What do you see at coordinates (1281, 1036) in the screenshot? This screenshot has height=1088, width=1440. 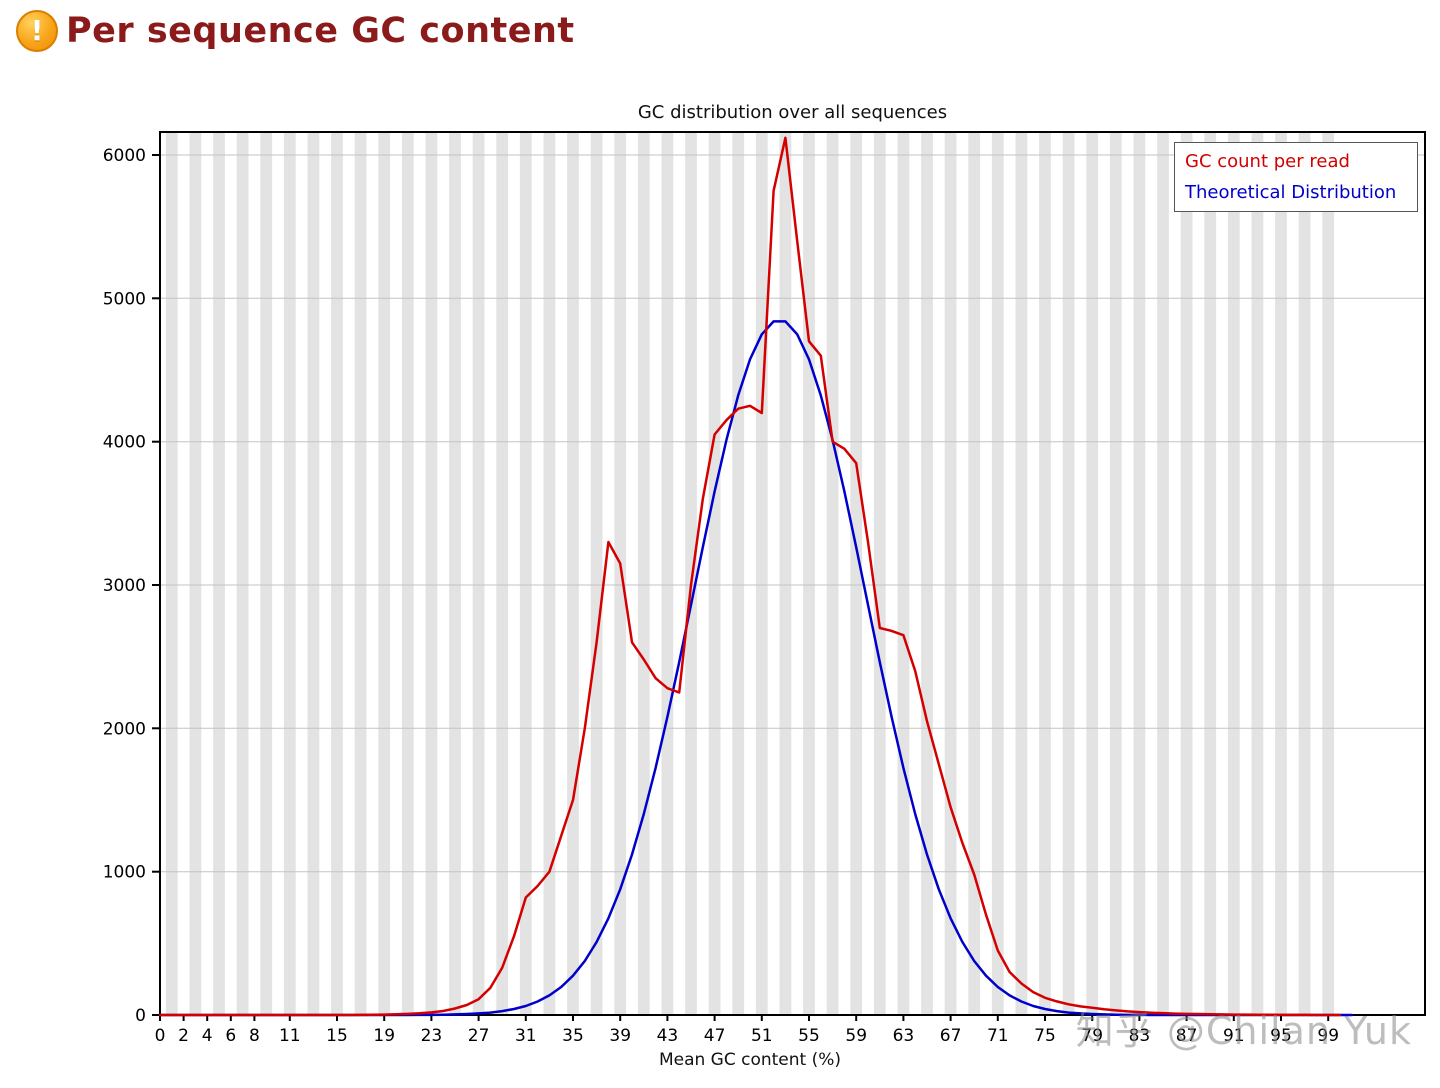 I see `x-tick-label: 95` at bounding box center [1281, 1036].